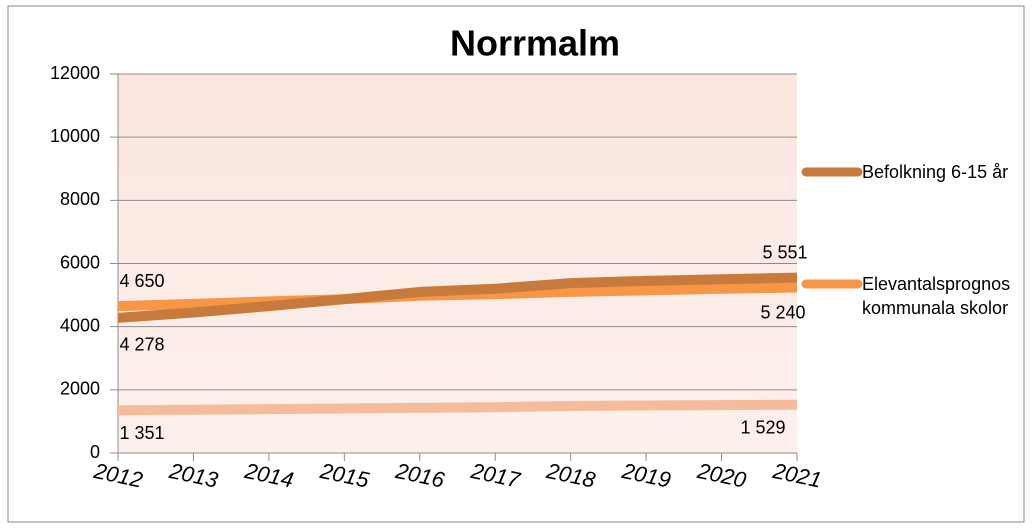 This screenshot has width=1032, height=529. Describe the element at coordinates (141, 281) in the screenshot. I see `data-label: 4 650` at that location.